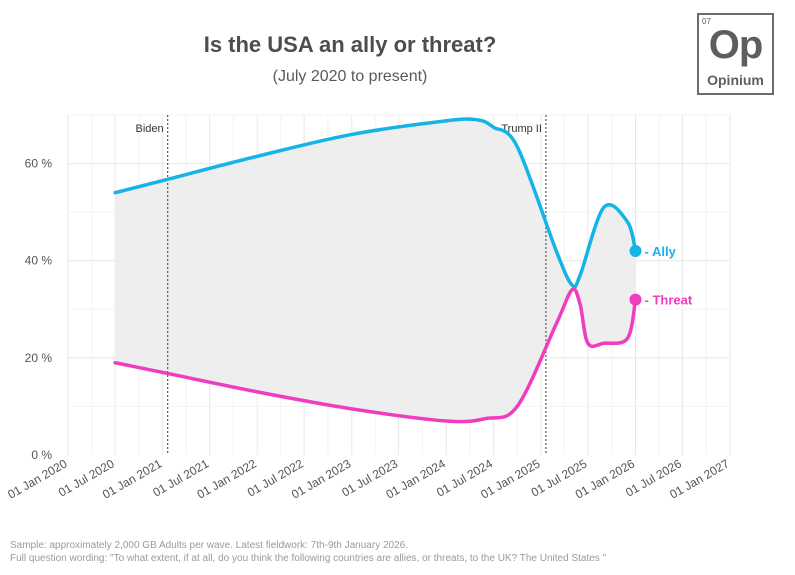 This screenshot has height=575, width=795. I want to click on ally-end-point, so click(635, 251).